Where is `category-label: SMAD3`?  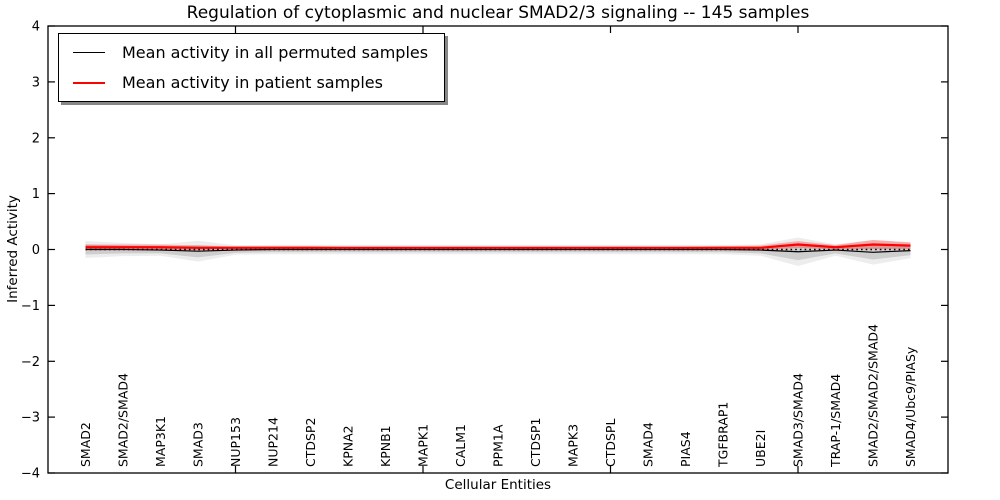 category-label: SMAD3 is located at coordinates (198, 444).